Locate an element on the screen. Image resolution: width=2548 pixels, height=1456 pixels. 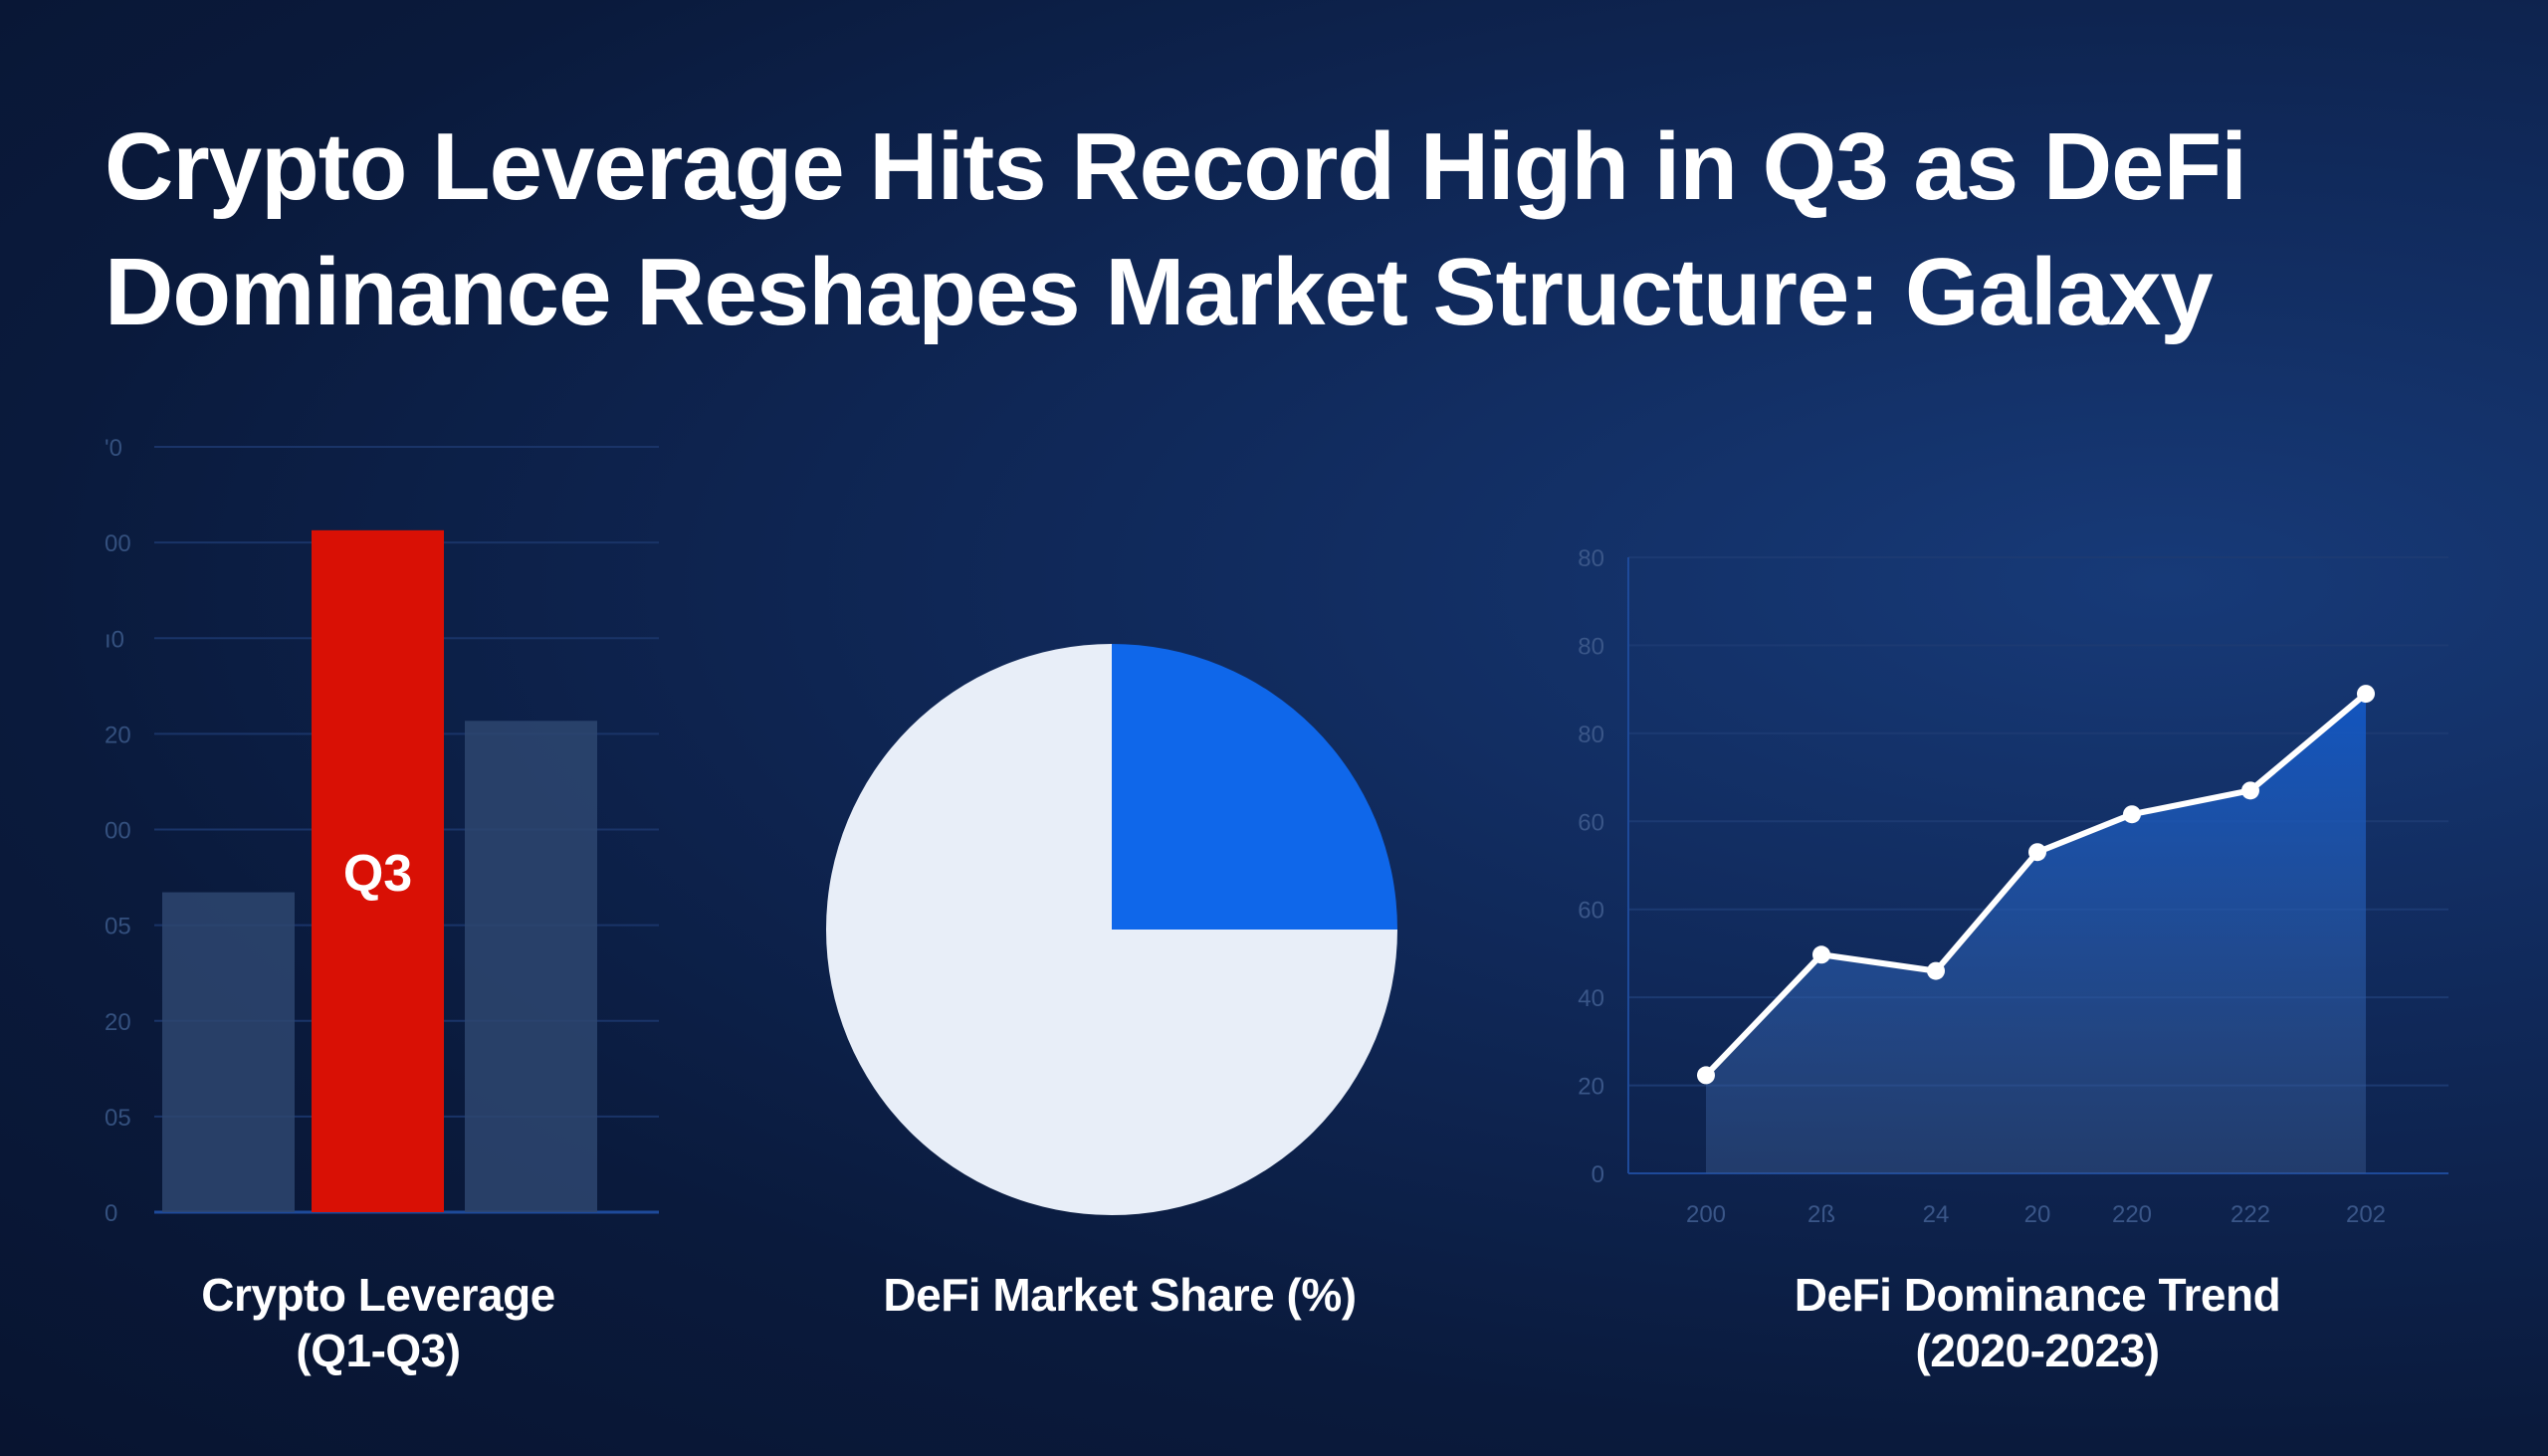
bar-ytick-label: 0 is located at coordinates (111, 1213).